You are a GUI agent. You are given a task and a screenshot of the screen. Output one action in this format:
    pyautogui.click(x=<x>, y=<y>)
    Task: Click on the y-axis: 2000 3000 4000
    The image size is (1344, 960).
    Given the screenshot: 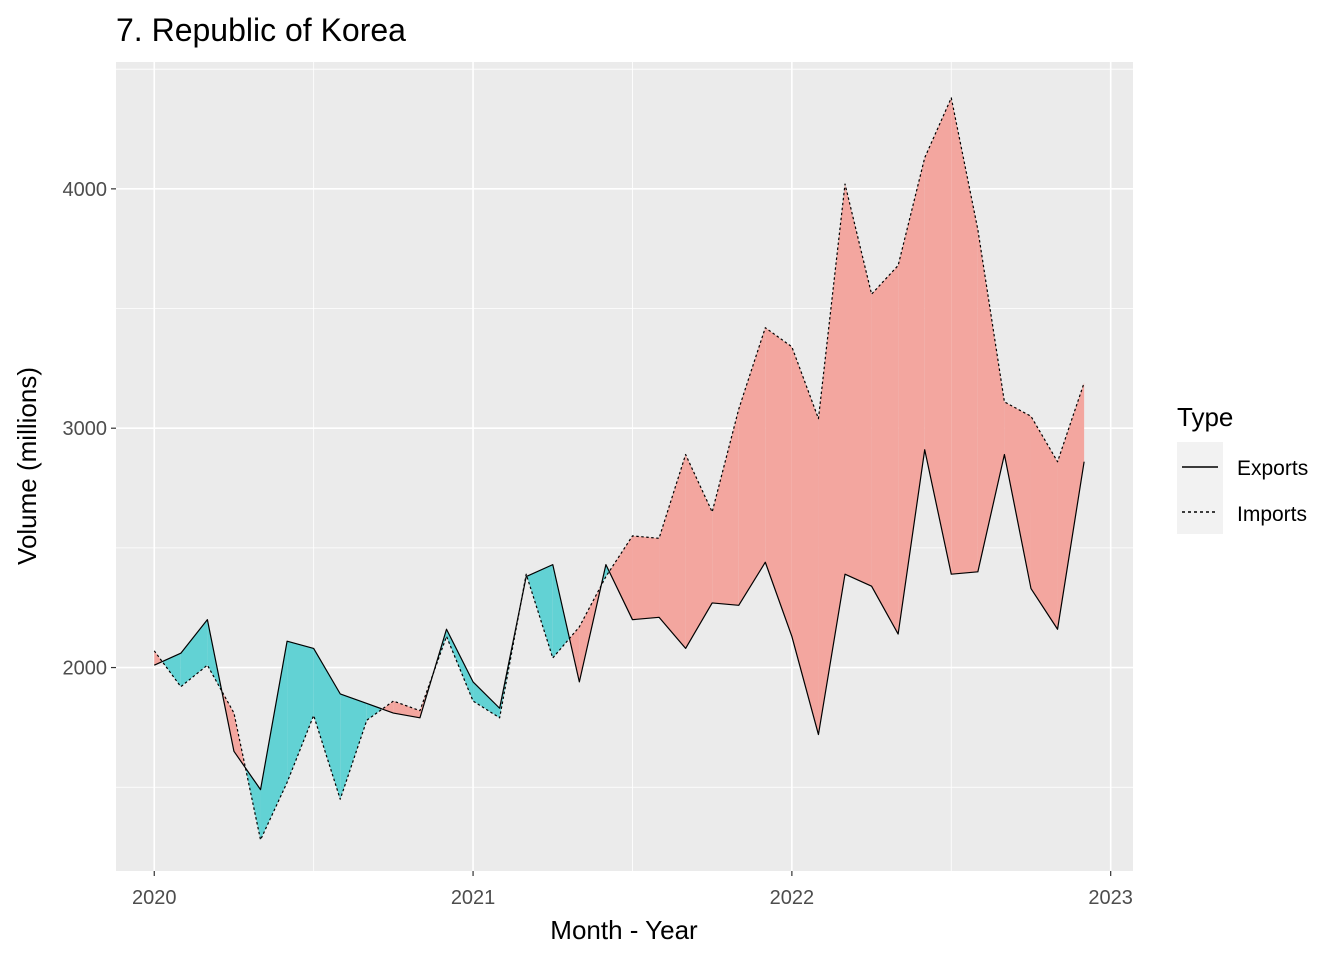 What is the action you would take?
    pyautogui.click(x=89, y=429)
    